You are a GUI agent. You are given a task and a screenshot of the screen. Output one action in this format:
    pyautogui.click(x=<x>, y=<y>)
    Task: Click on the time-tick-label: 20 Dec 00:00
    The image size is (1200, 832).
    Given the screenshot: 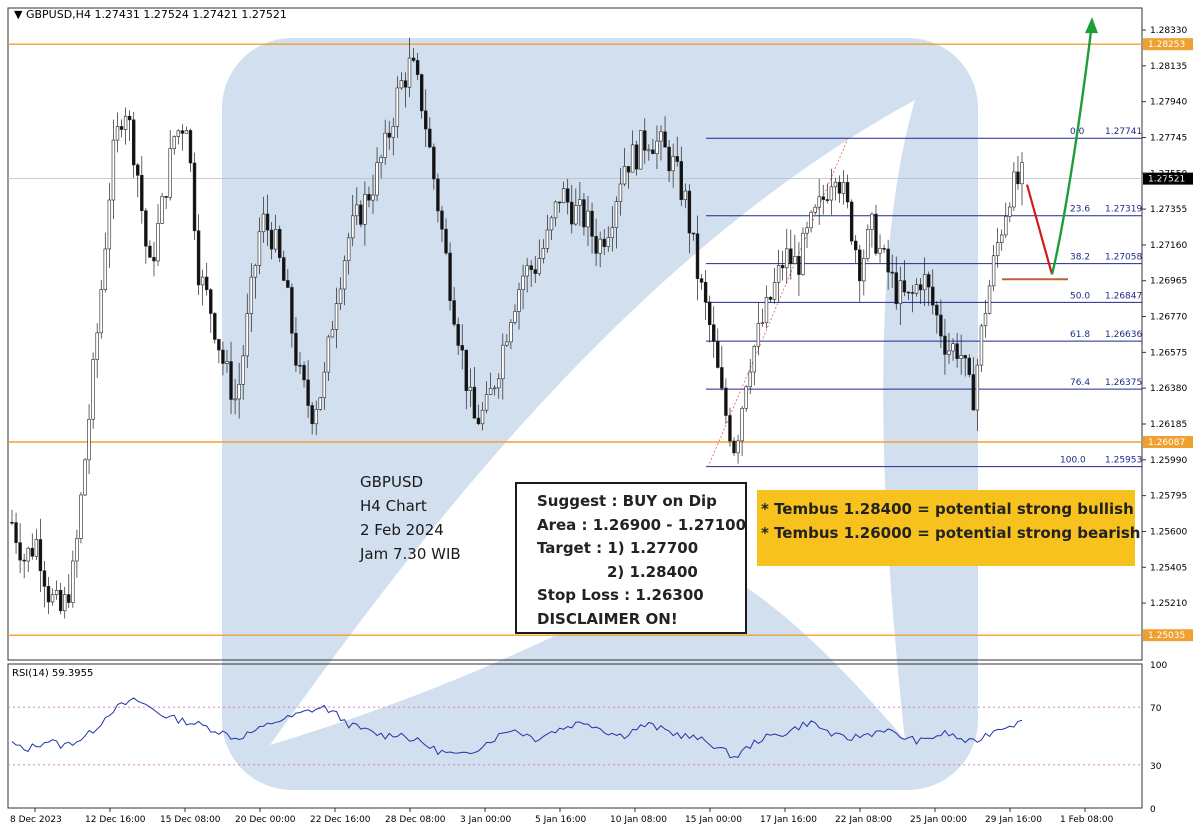 What is the action you would take?
    pyautogui.click(x=265, y=820)
    